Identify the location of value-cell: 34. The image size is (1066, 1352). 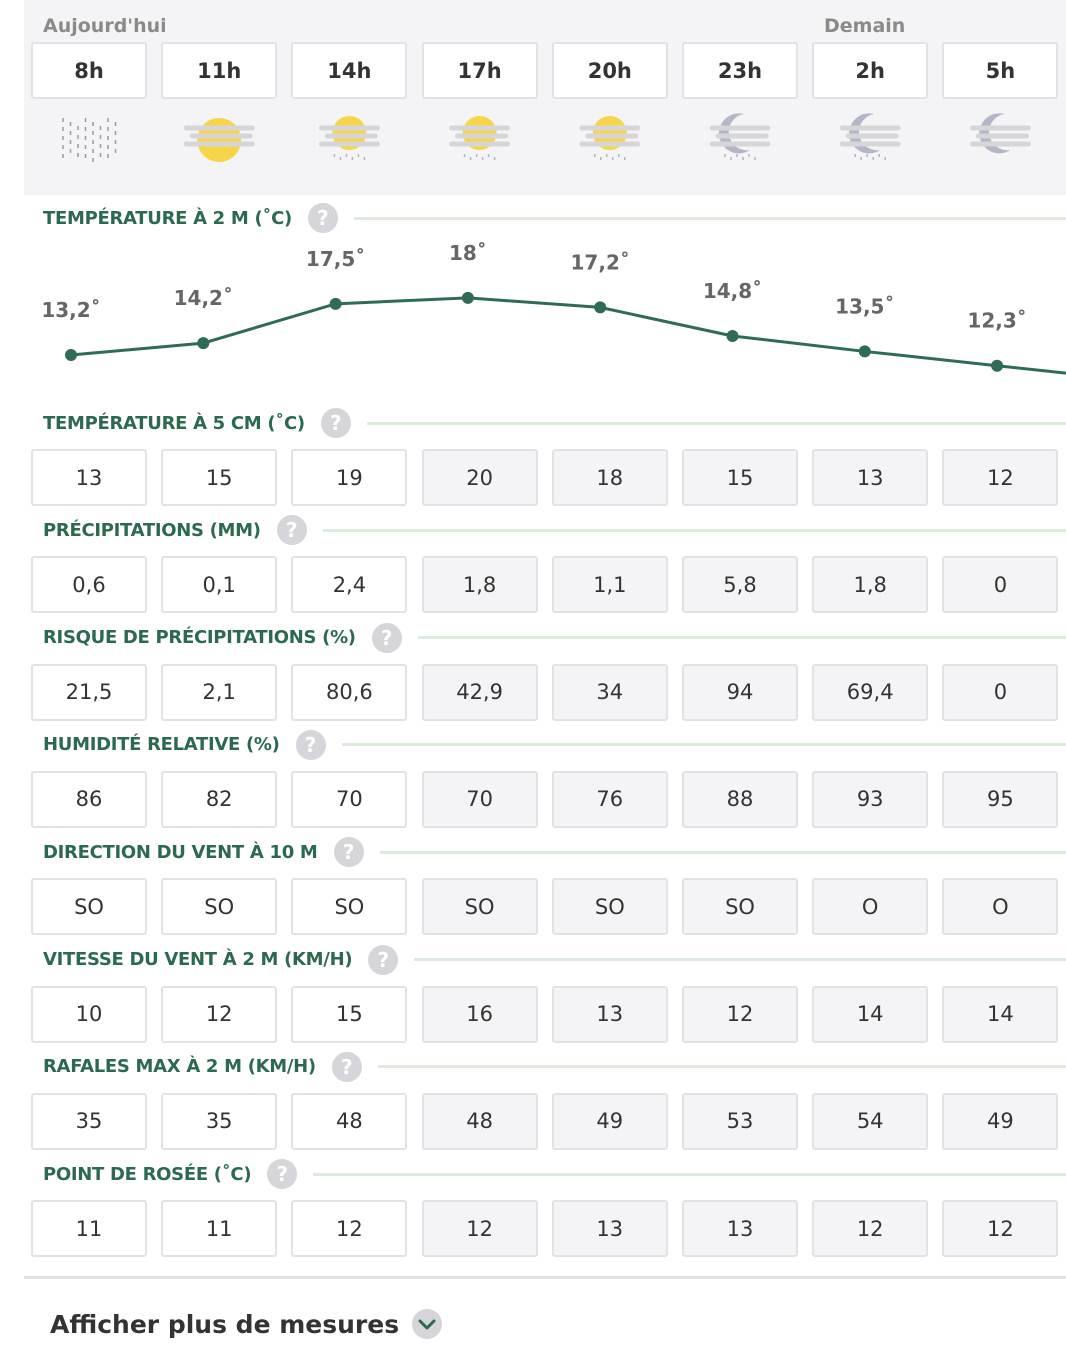
(609, 692).